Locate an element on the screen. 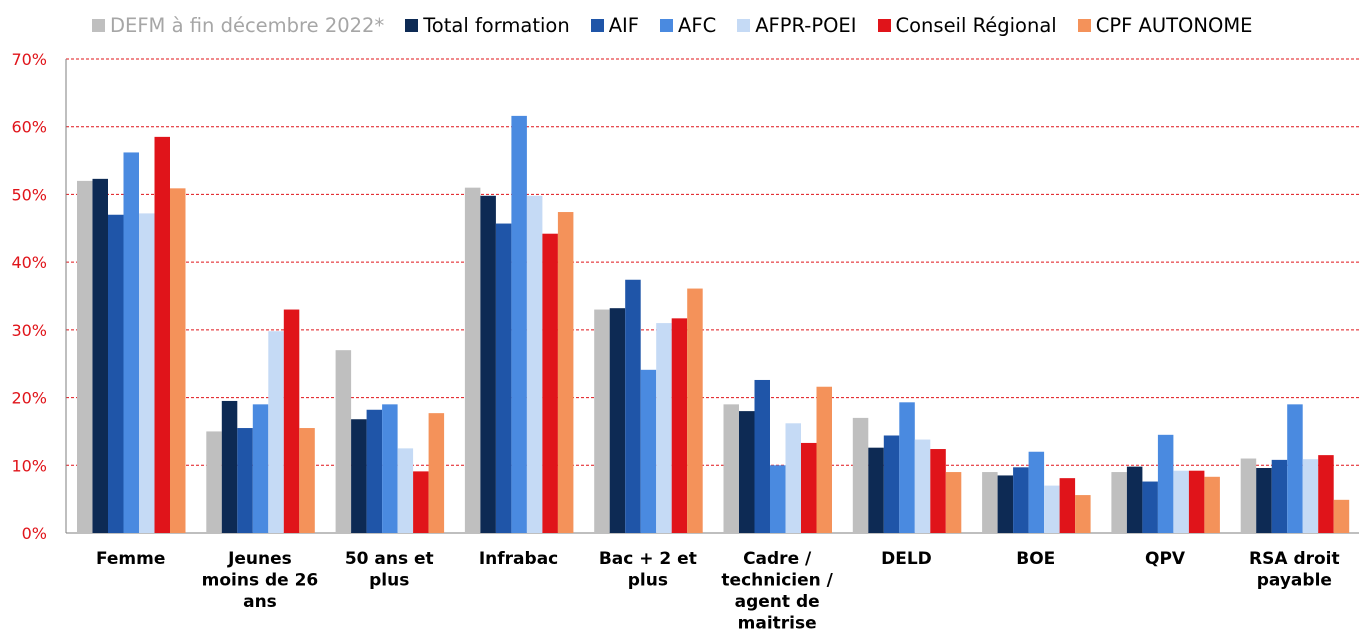 Image resolution: width=1359 pixels, height=630 pixels. legend-item: AIF is located at coordinates (615, 25).